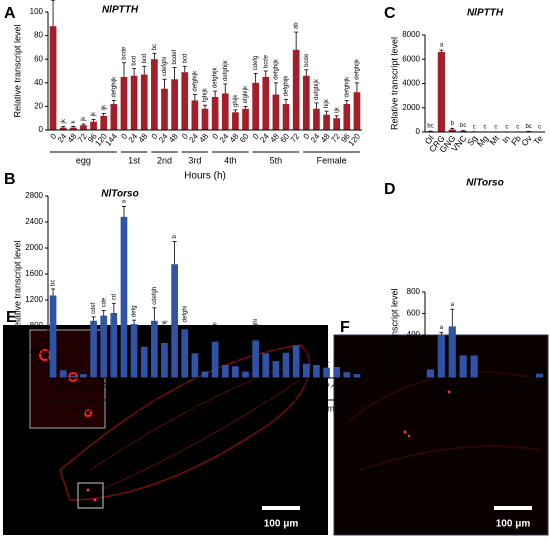  I want to click on significance-letter: jklm, so click(337, 357).